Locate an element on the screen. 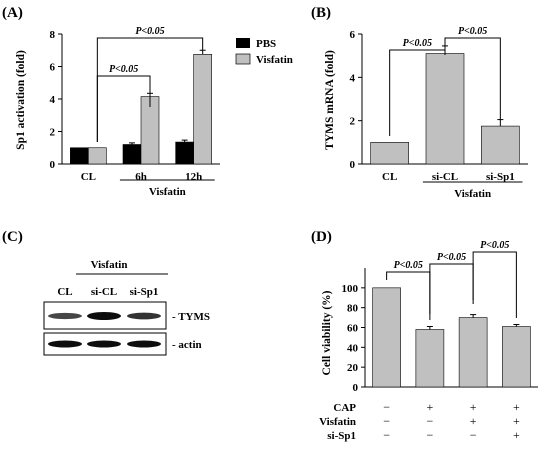 Image resolution: width=550 pixels, height=459 pixels. legend-swatch-pbs is located at coordinates (243, 43).